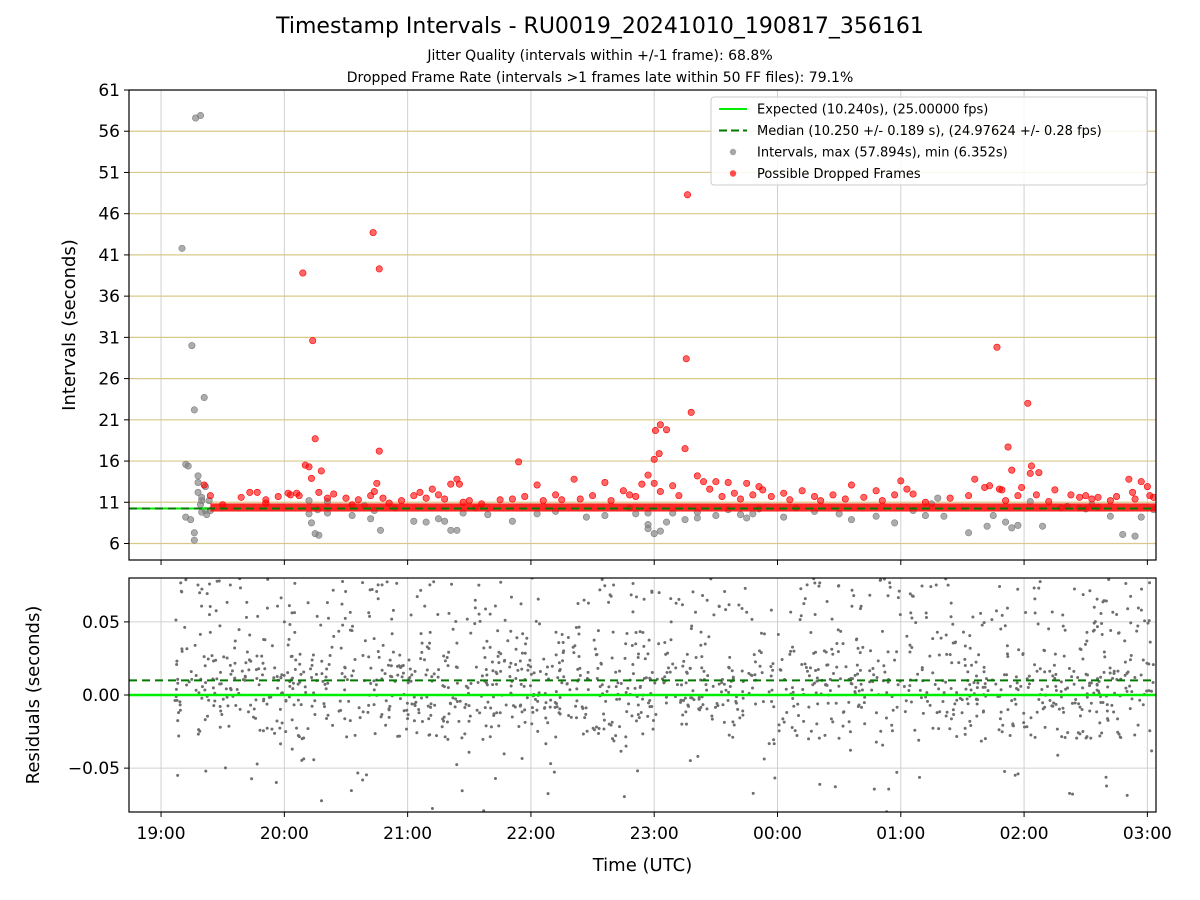 The width and height of the screenshot is (1200, 900). I want to click on legend-label: Intervals, max (57.894s), min (6.352s), so click(882, 153).